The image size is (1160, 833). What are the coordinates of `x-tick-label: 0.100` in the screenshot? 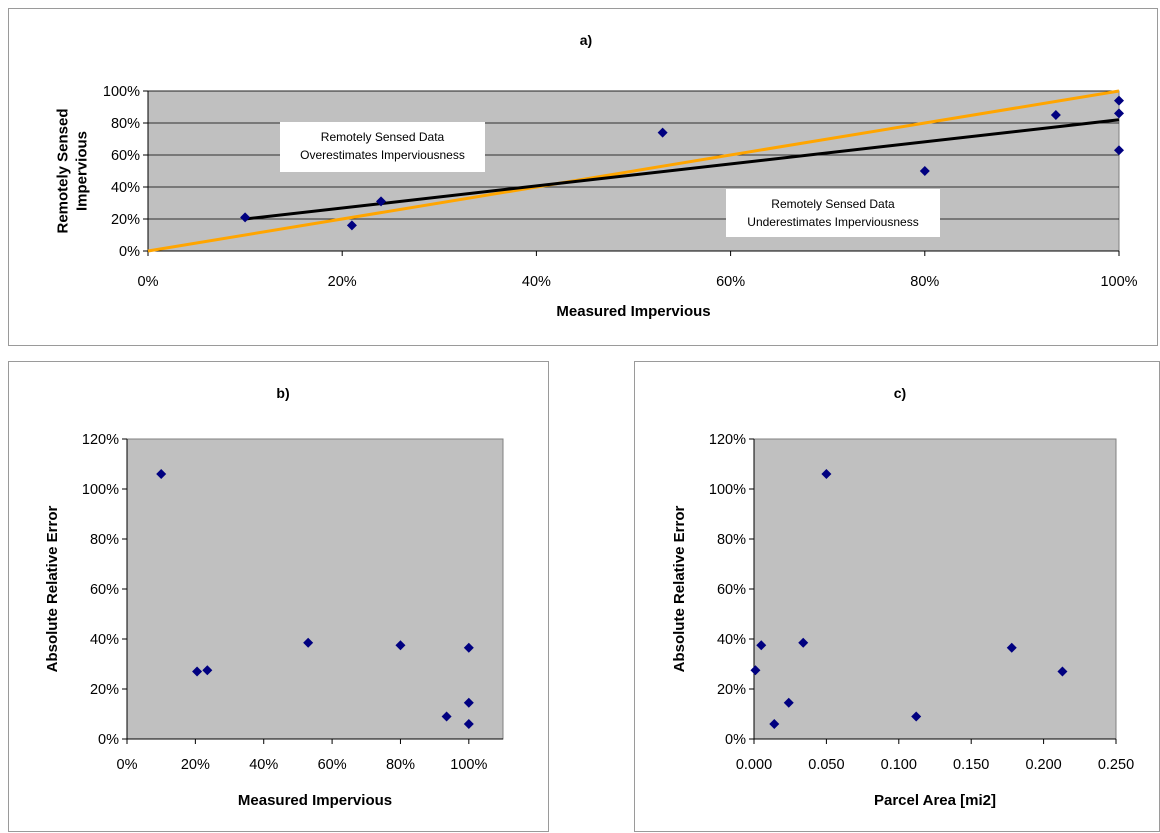 It's located at (899, 765).